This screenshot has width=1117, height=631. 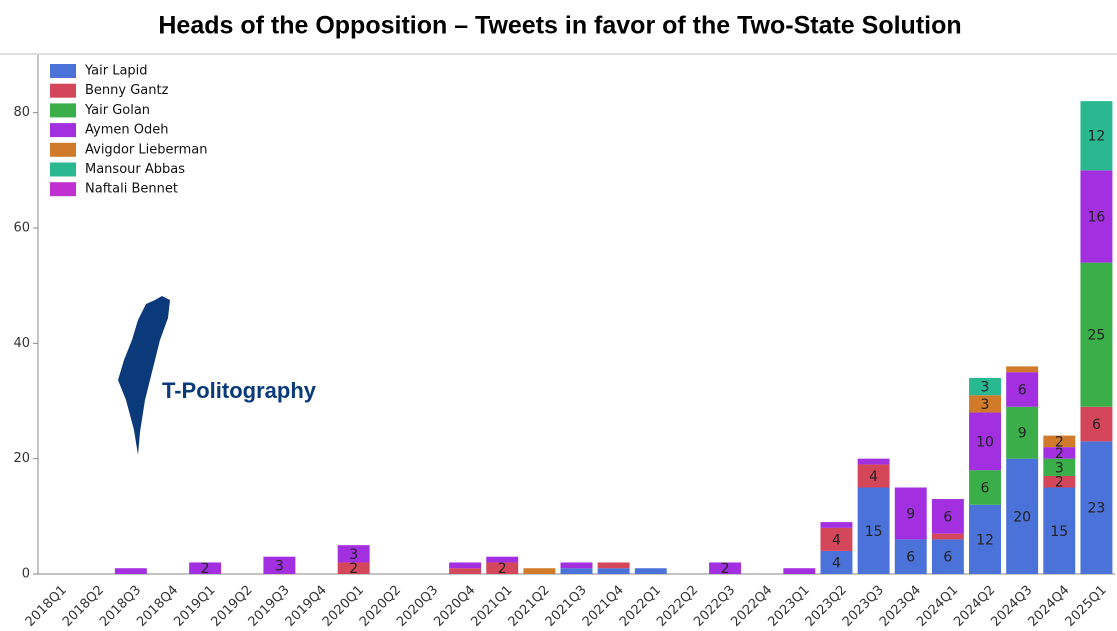 I want to click on logo-text: T-Politography, so click(x=239, y=390).